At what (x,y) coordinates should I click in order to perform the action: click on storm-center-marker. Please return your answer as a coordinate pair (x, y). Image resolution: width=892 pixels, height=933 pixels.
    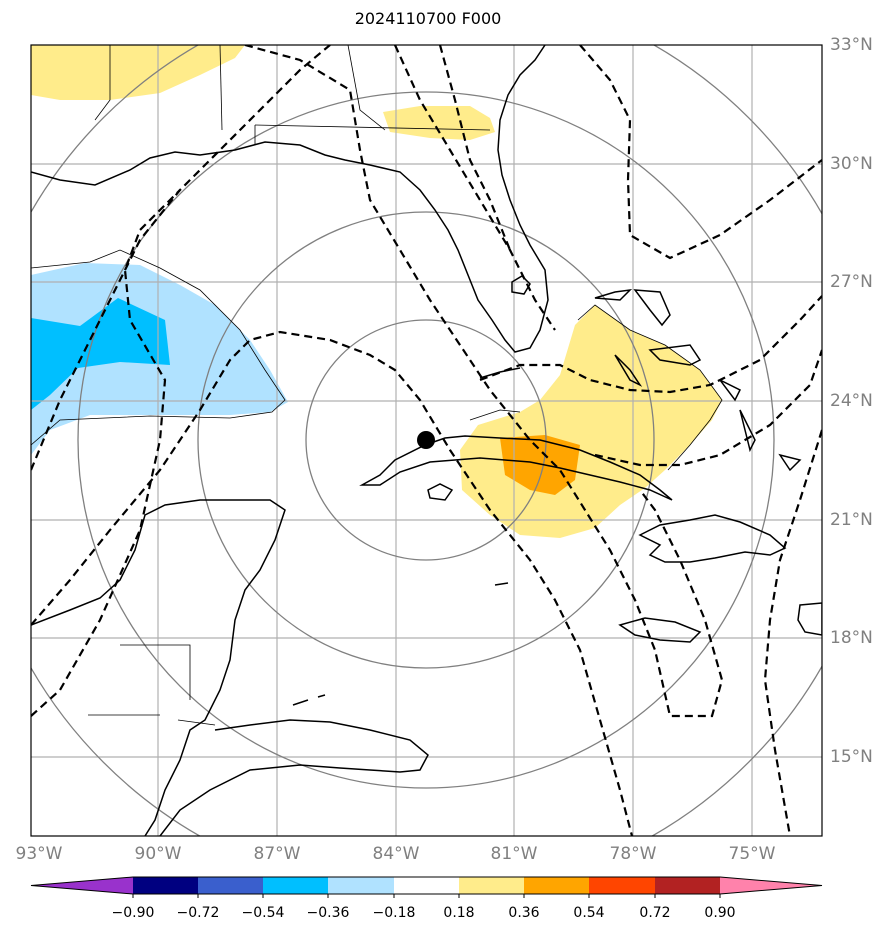
    Looking at the image, I should click on (426, 440).